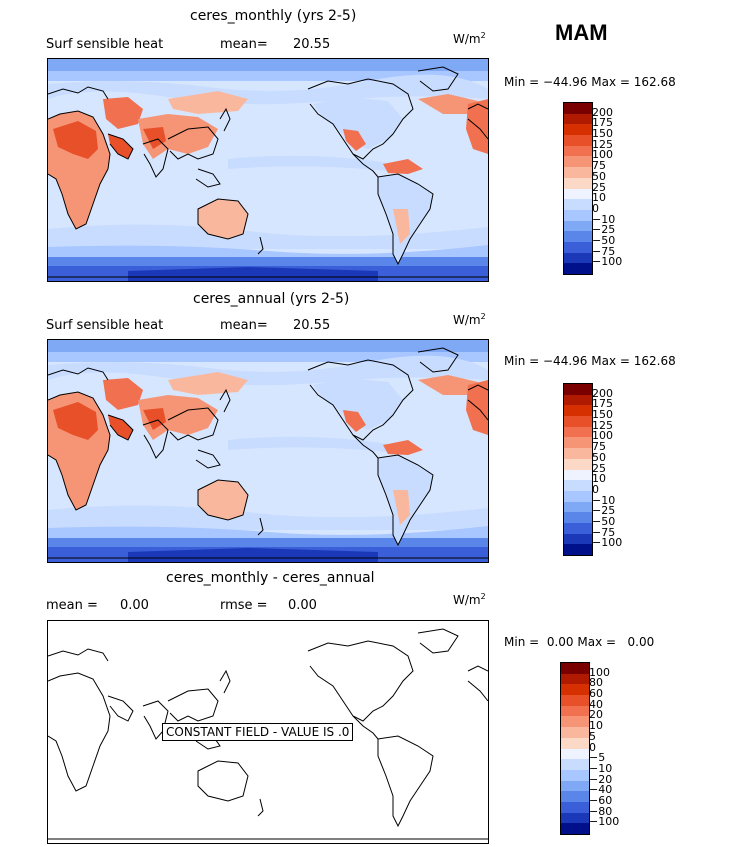 Image resolution: width=733 pixels, height=847 pixels. I want to click on panel3-rmse-label: rmse =, so click(244, 605).